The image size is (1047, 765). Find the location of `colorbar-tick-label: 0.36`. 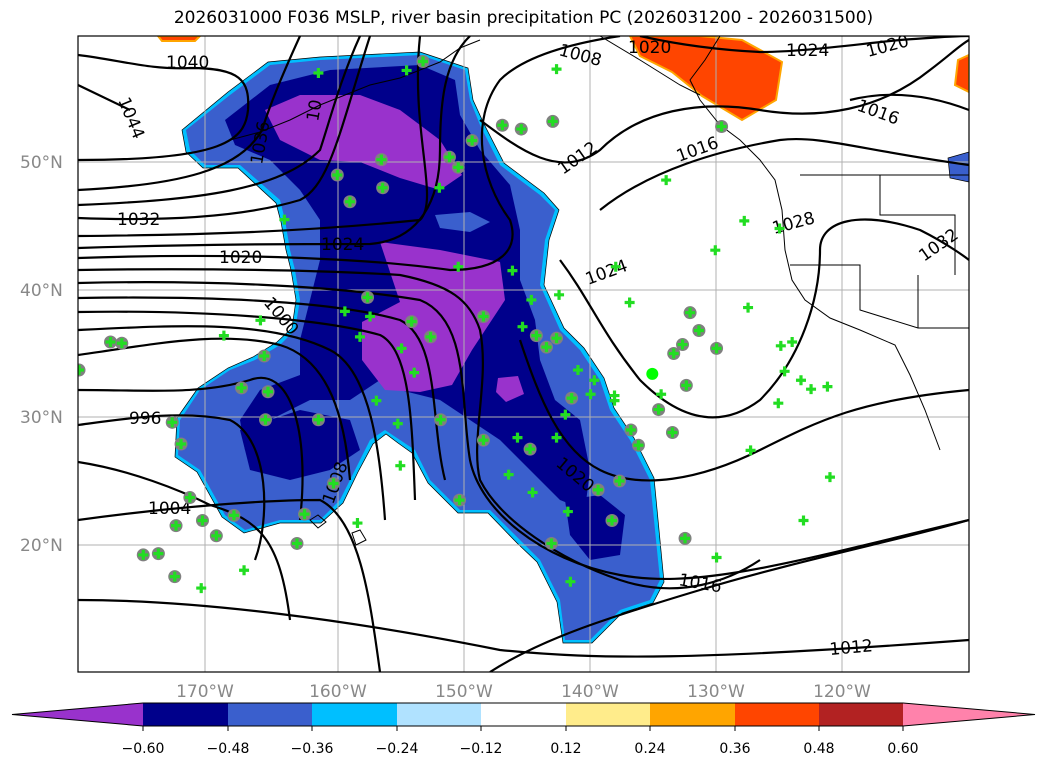

colorbar-tick-label: 0.36 is located at coordinates (734, 749).